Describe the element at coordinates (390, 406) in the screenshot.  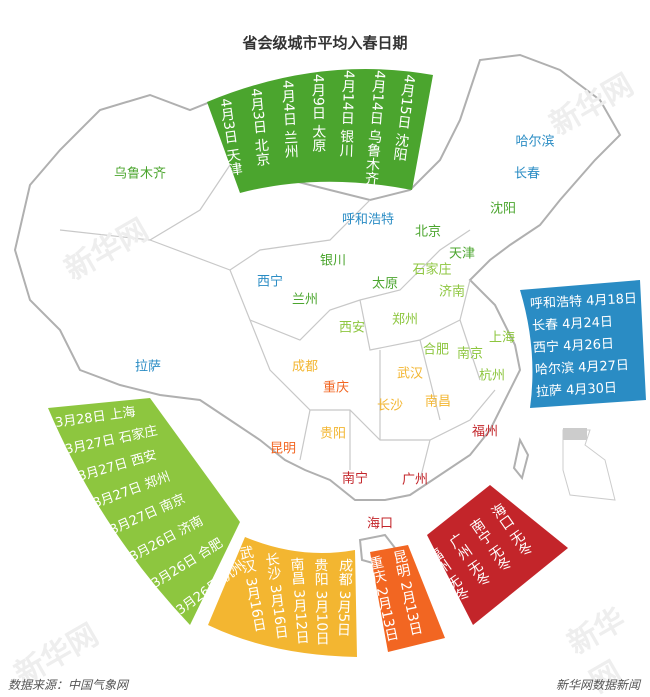
I see `city-label: 长沙` at that location.